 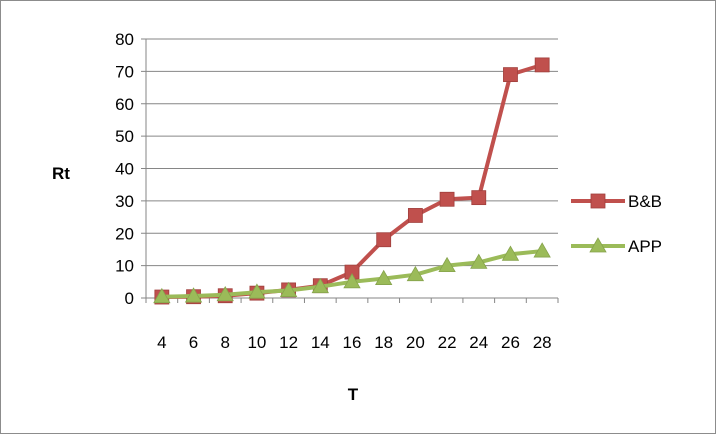 What do you see at coordinates (415, 342) in the screenshot?
I see `x-tick-label: 20` at bounding box center [415, 342].